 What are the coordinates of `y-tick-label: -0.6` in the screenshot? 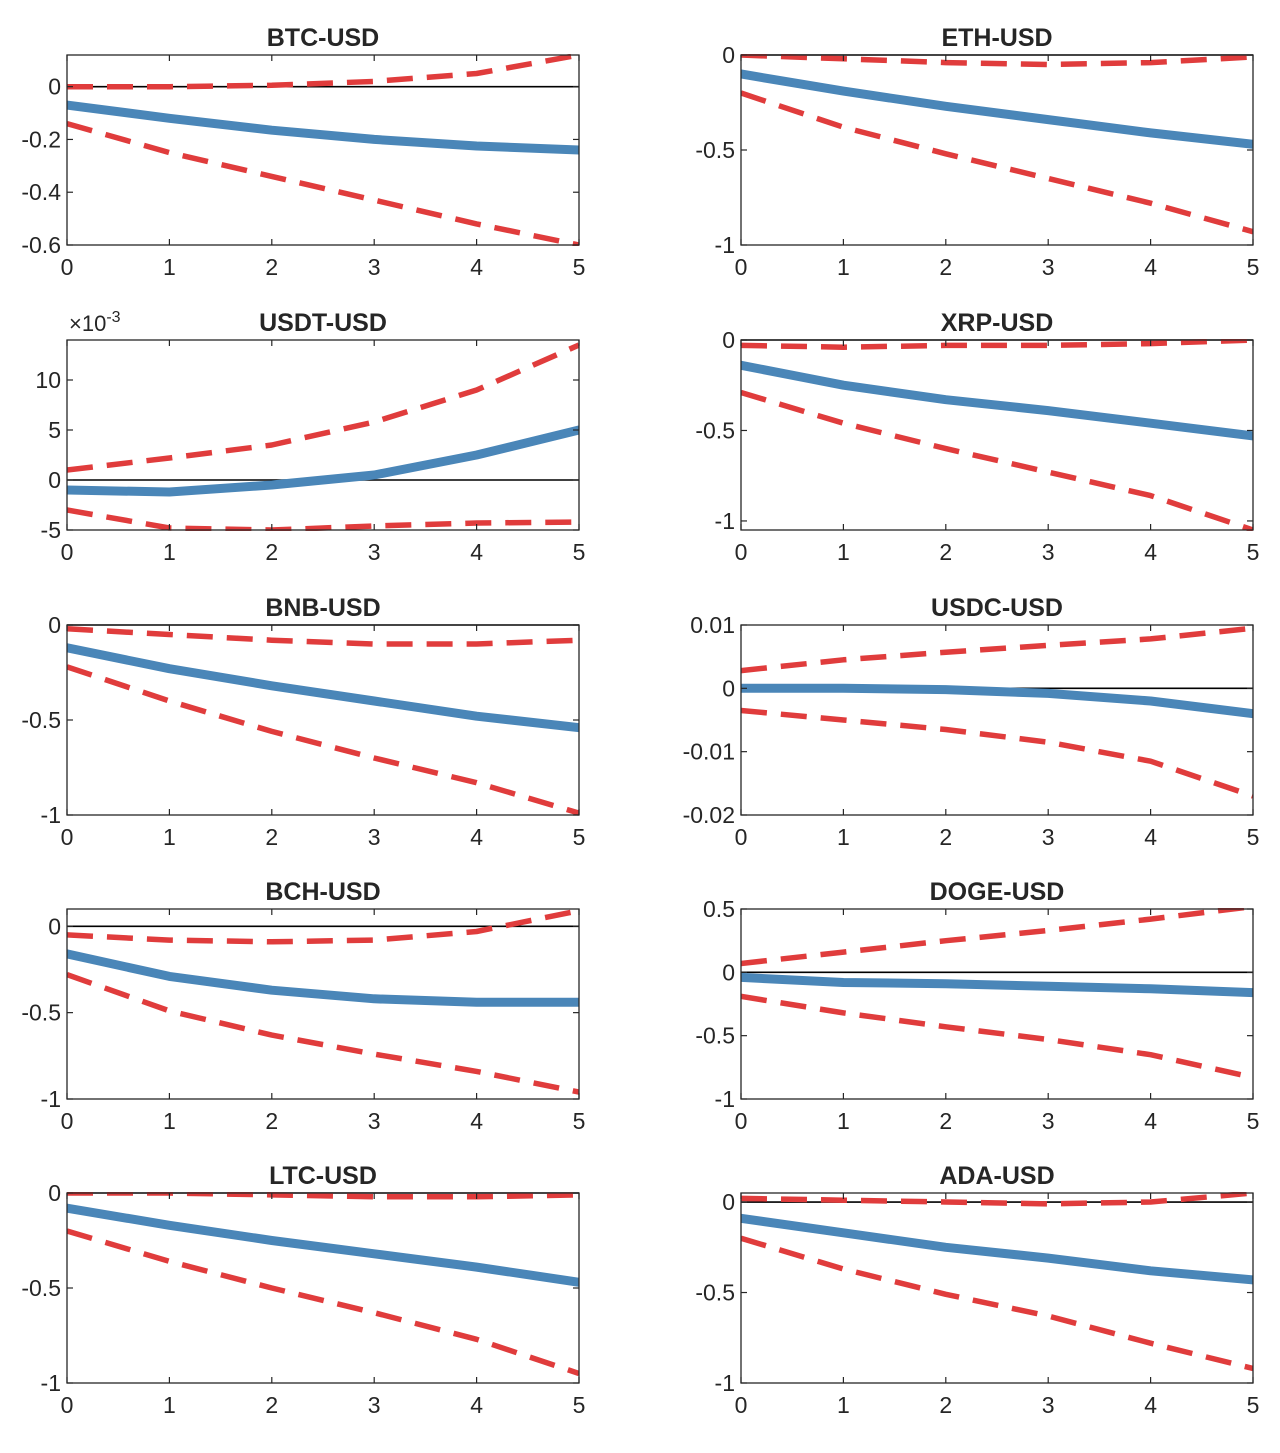 It's located at (41, 245).